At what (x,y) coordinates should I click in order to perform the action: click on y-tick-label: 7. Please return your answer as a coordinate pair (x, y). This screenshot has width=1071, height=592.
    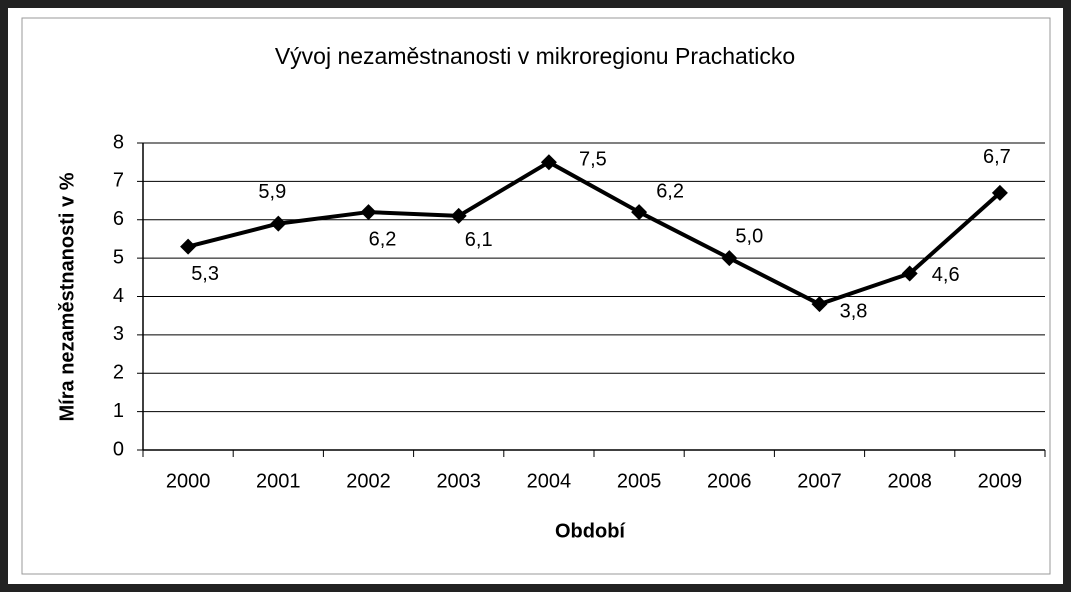
    Looking at the image, I should click on (118, 181).